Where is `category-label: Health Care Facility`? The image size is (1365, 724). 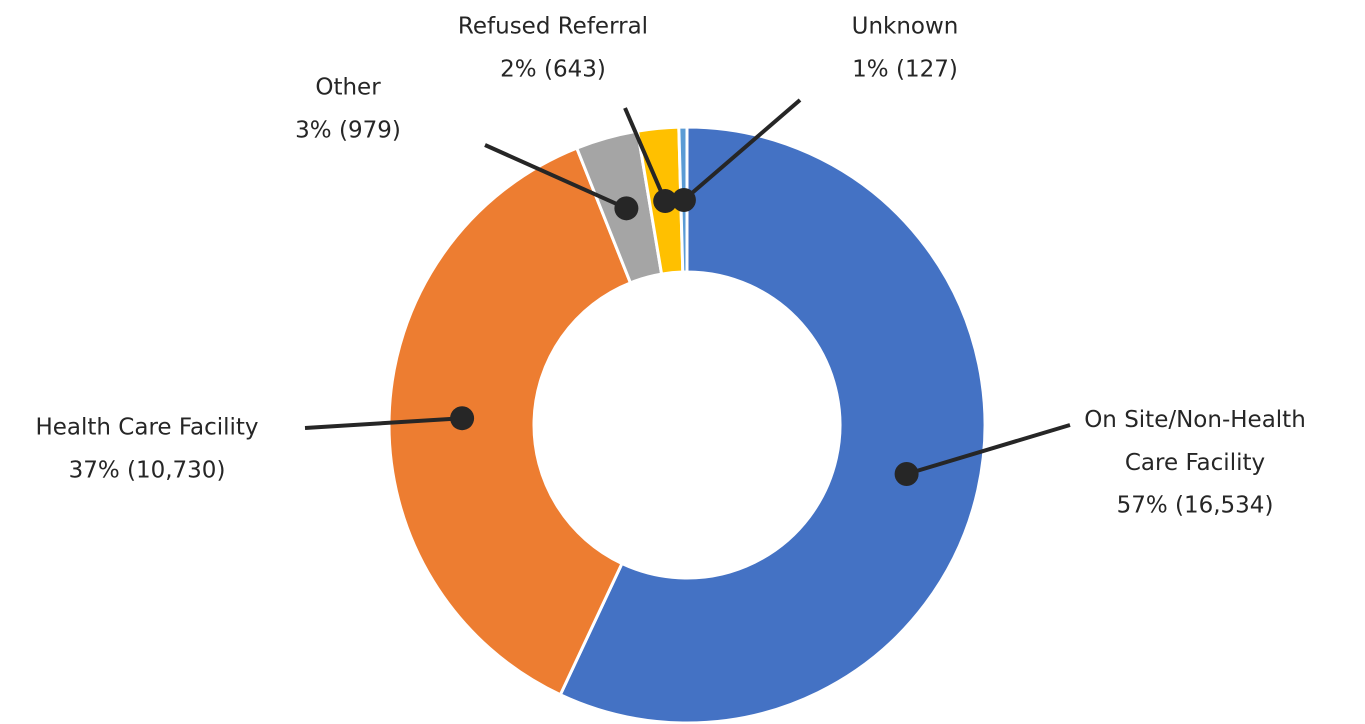 category-label: Health Care Facility is located at coordinates (146, 428).